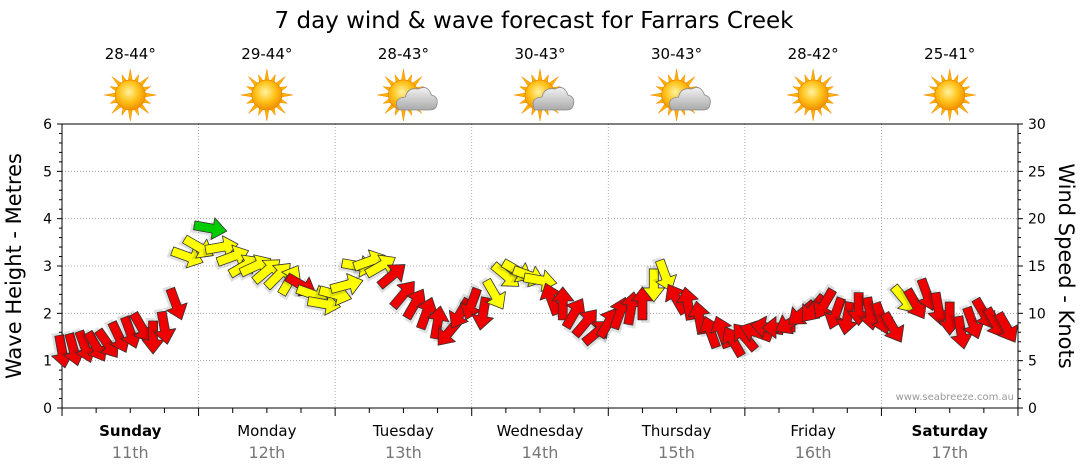  Describe the element at coordinates (540, 431) in the screenshot. I see `day-name-label: Wednesday` at that location.